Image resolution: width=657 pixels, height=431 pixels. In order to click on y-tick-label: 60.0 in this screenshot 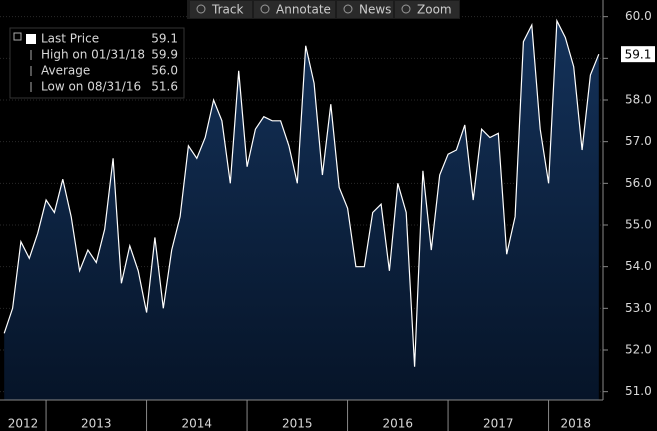, I will do `click(638, 16)`.